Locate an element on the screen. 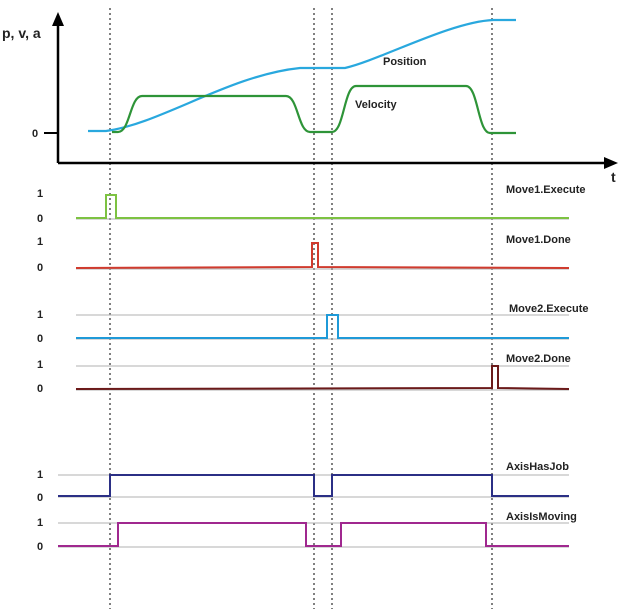 The width and height of the screenshot is (626, 609). signal-move2-done: 1 0 Move2.Done is located at coordinates (304, 374).